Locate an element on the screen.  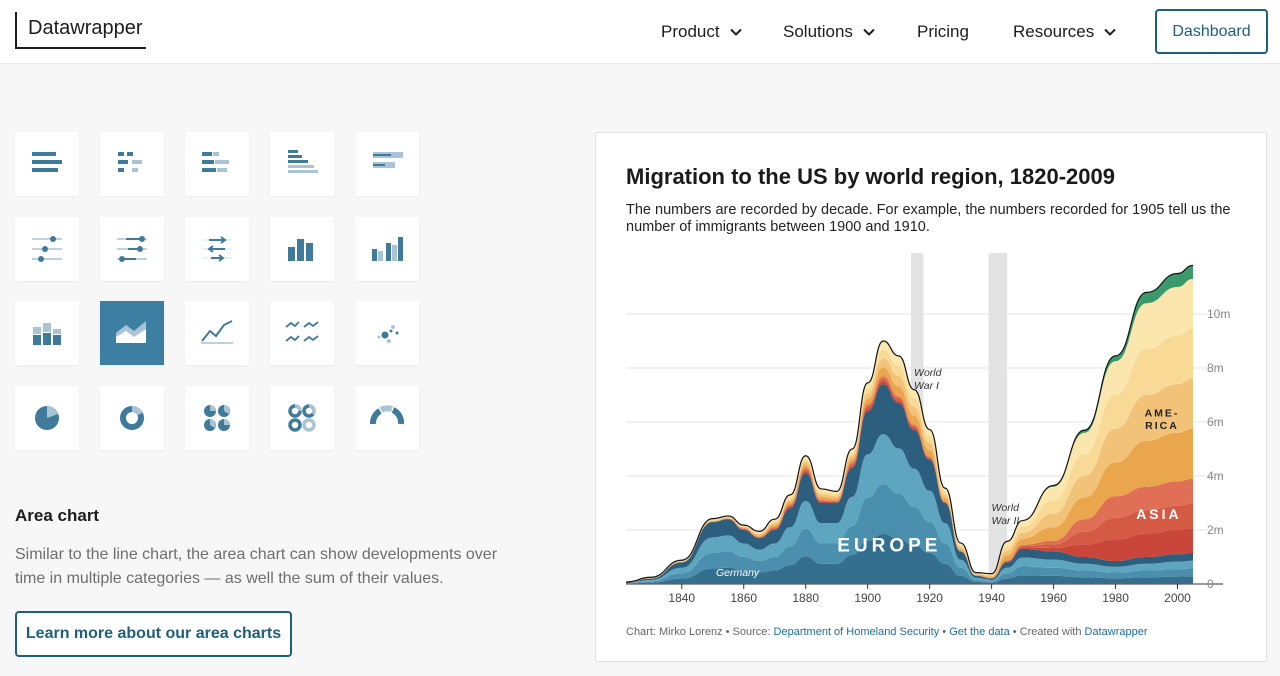
stacked-bars-icon is located at coordinates (130, 162).